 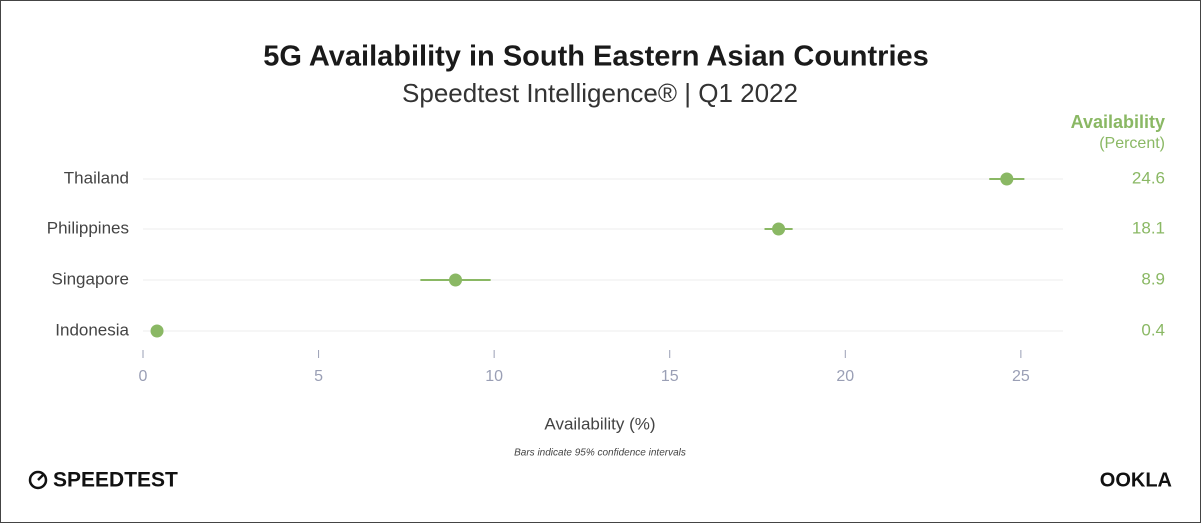 What do you see at coordinates (1132, 143) in the screenshot?
I see `value-subheader: (Percent)` at bounding box center [1132, 143].